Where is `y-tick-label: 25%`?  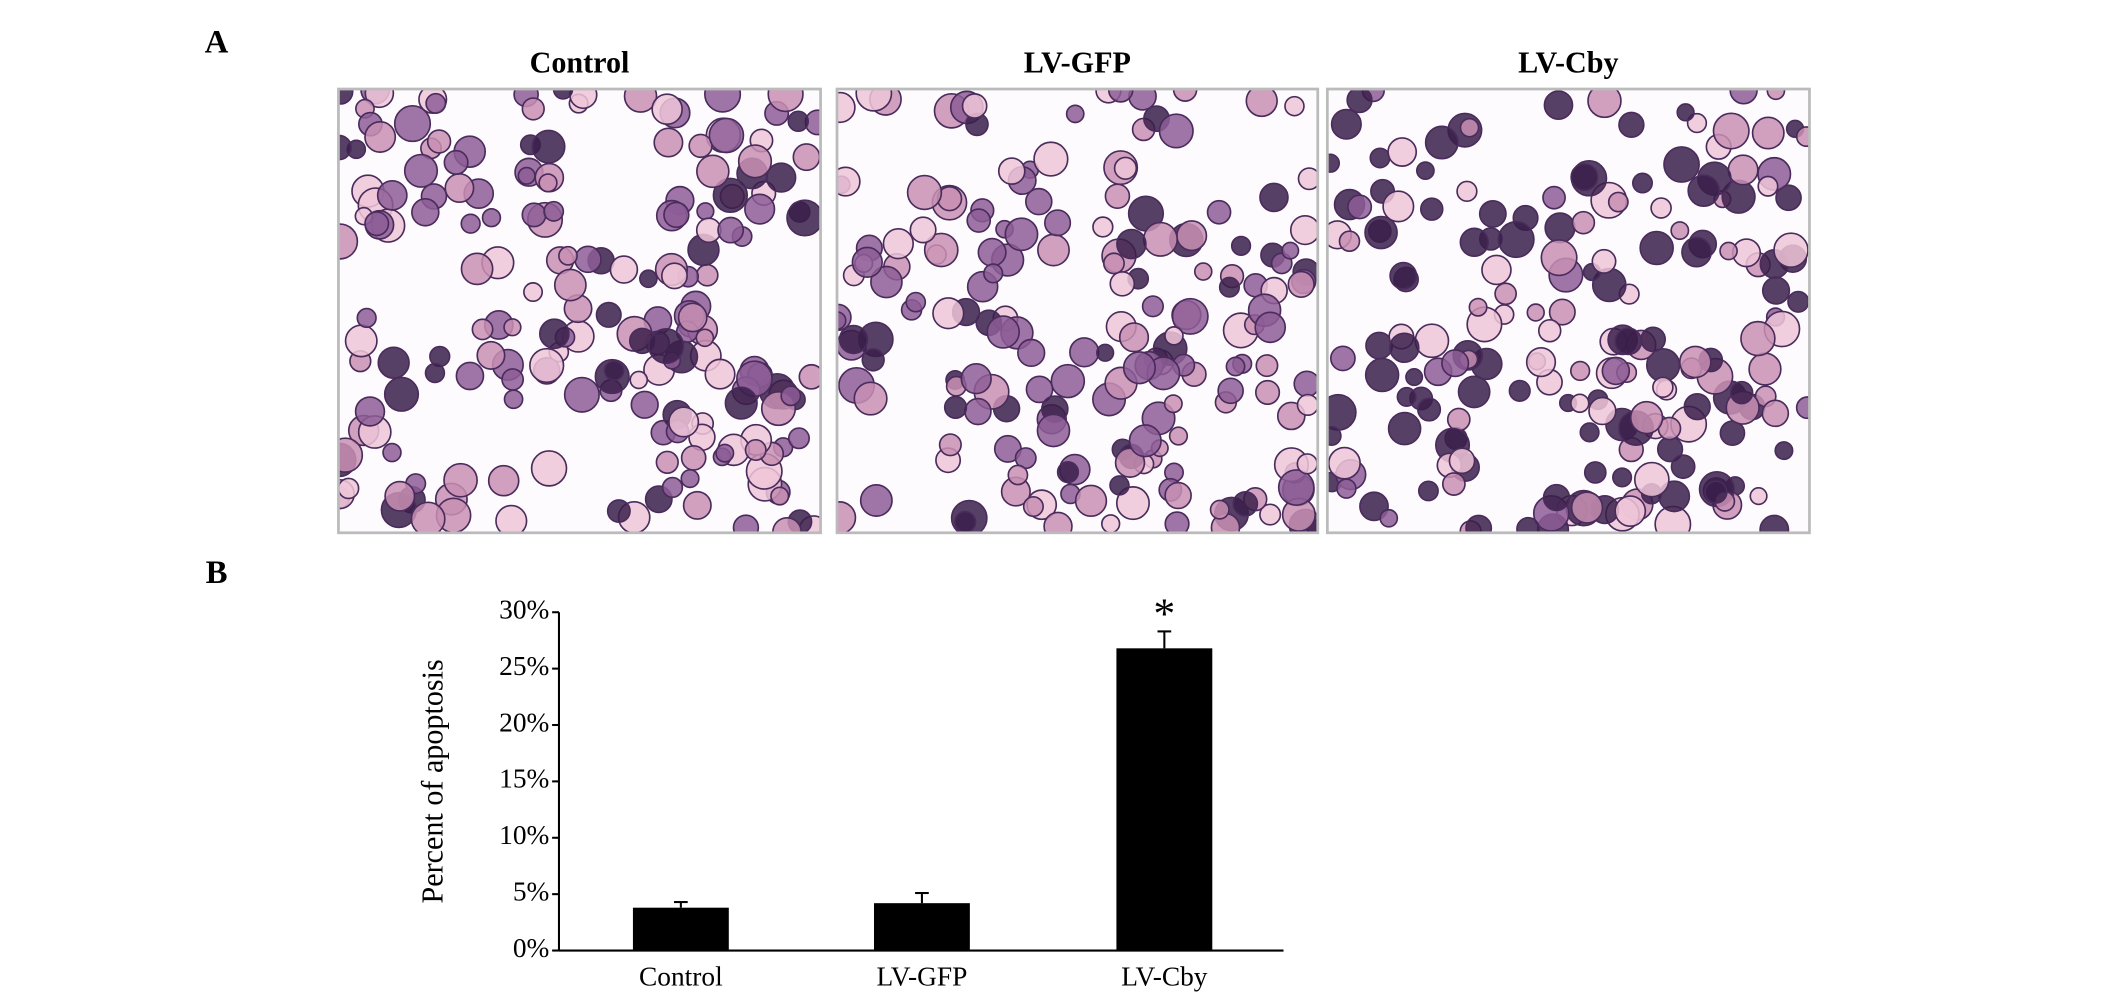 y-tick-label: 25% is located at coordinates (524, 666).